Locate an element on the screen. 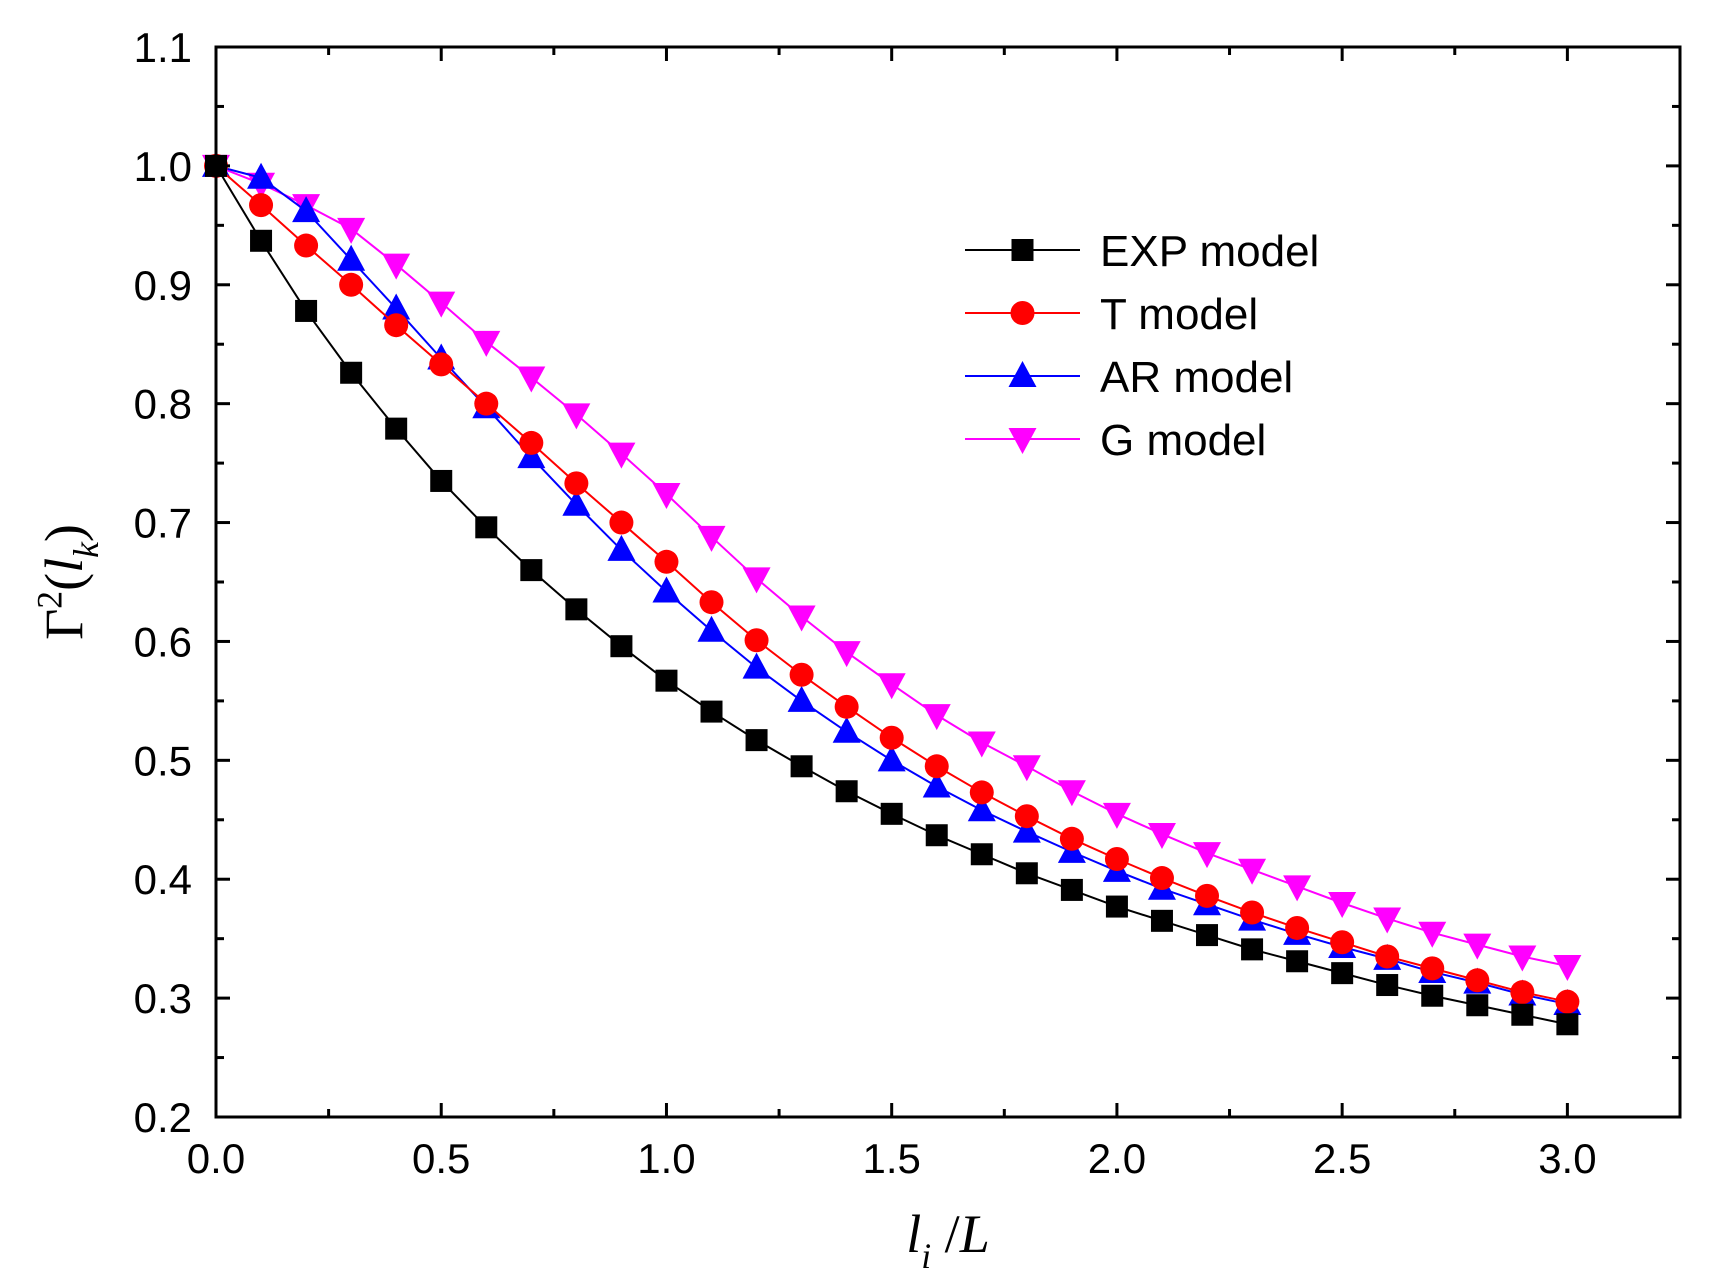 The width and height of the screenshot is (1710, 1282). y-tick-label: 0.6 is located at coordinates (163, 641).